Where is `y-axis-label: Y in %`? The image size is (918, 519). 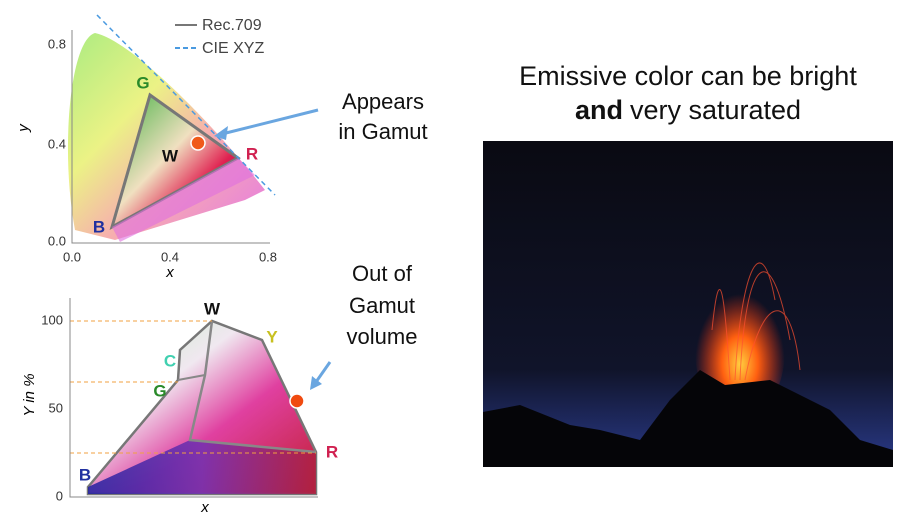
y-axis-label: Y in % is located at coordinates (29, 394).